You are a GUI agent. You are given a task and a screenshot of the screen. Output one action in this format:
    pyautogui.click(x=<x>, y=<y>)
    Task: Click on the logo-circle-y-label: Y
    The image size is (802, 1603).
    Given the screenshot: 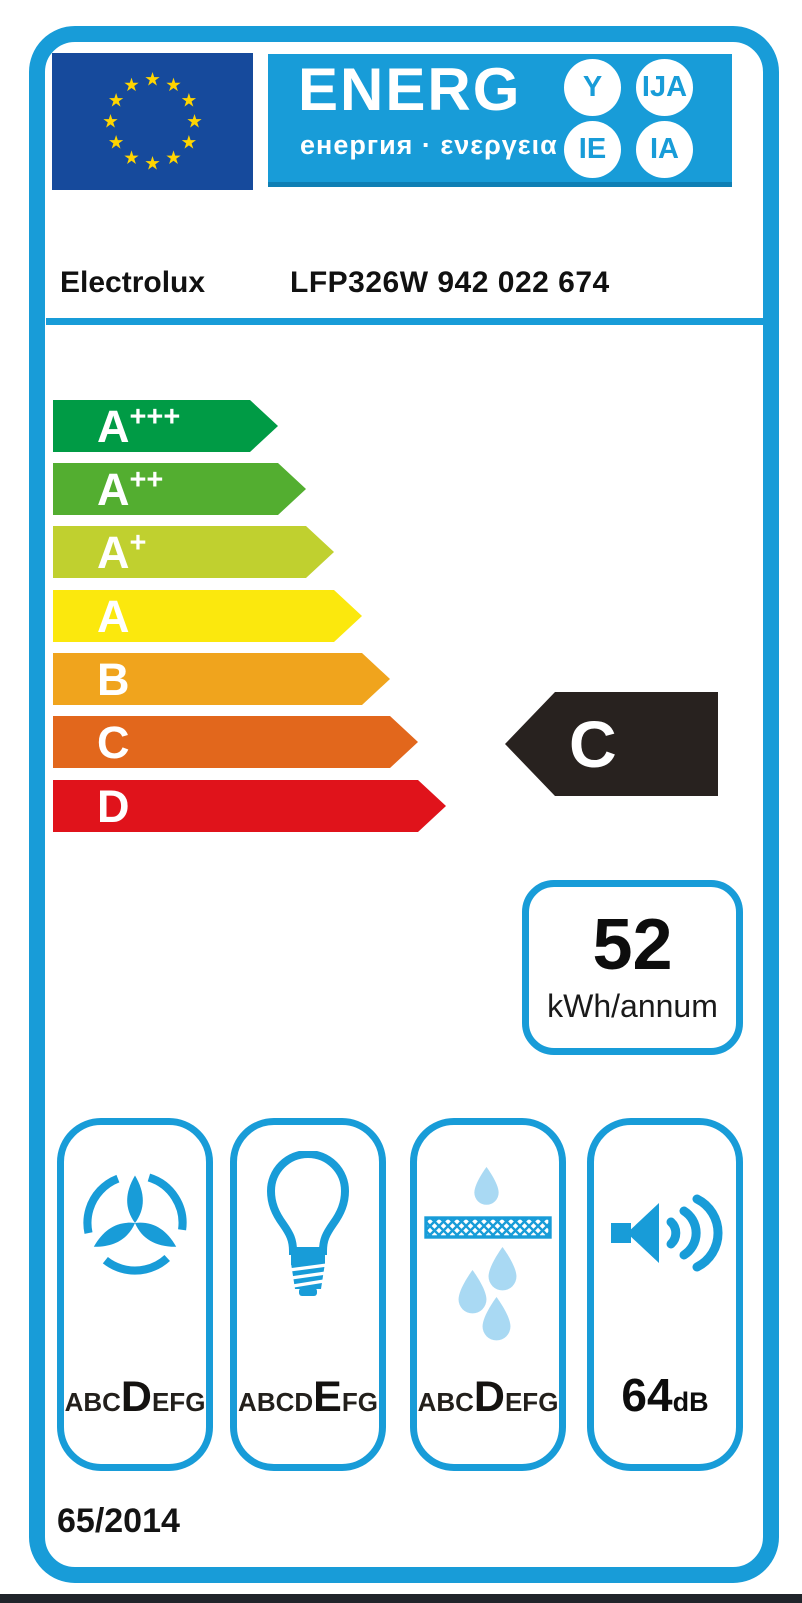 What is the action you would take?
    pyautogui.click(x=592, y=87)
    